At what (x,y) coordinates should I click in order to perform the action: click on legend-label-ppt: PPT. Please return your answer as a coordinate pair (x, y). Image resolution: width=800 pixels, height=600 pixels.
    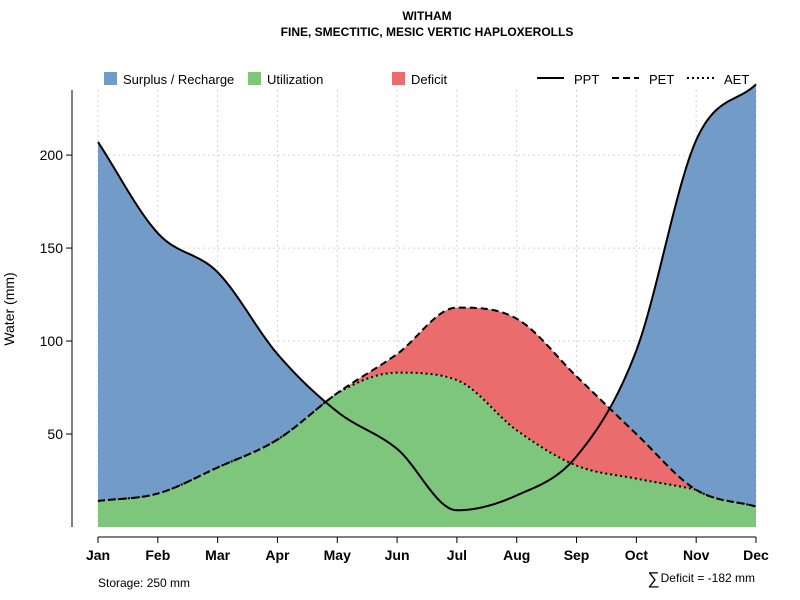
    Looking at the image, I should click on (586, 79).